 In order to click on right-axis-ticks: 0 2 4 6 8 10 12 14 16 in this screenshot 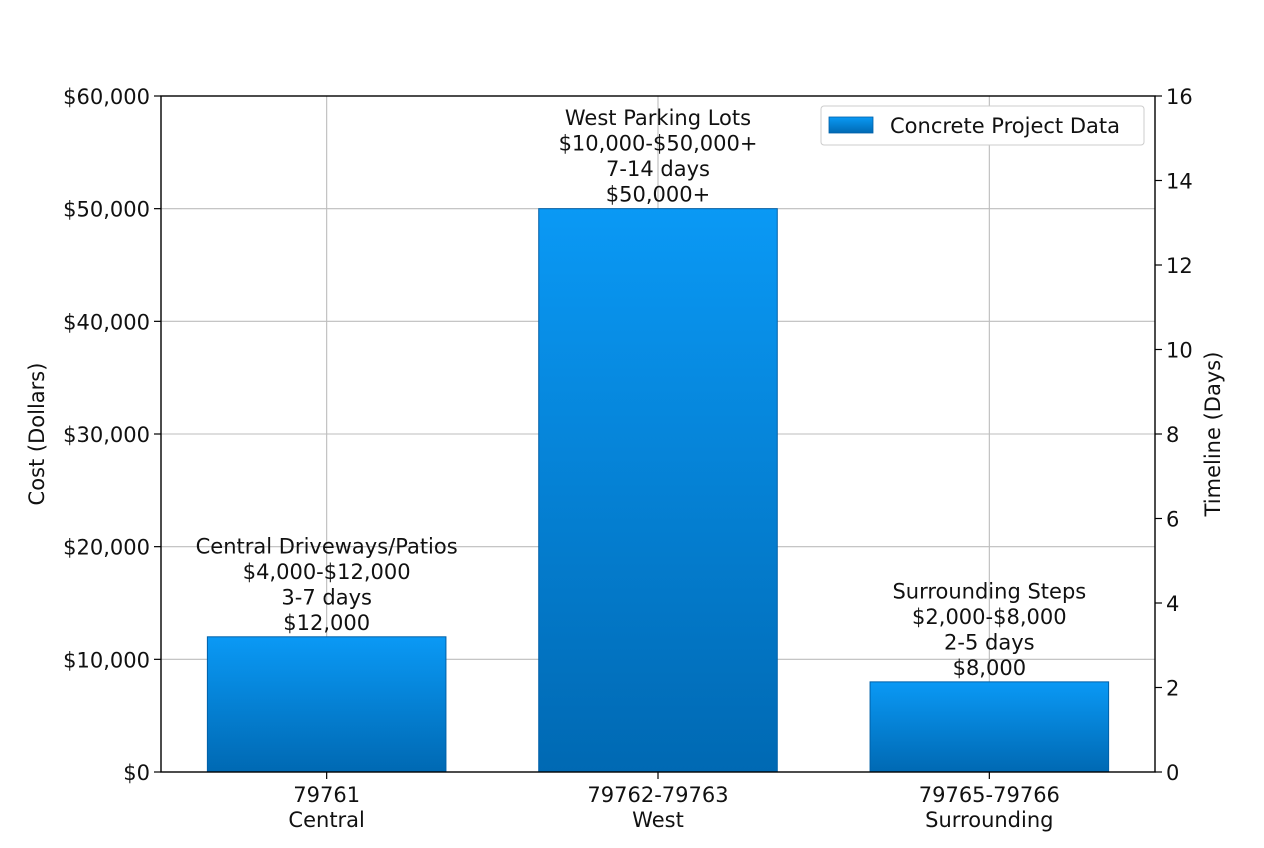, I will do `click(1174, 435)`.